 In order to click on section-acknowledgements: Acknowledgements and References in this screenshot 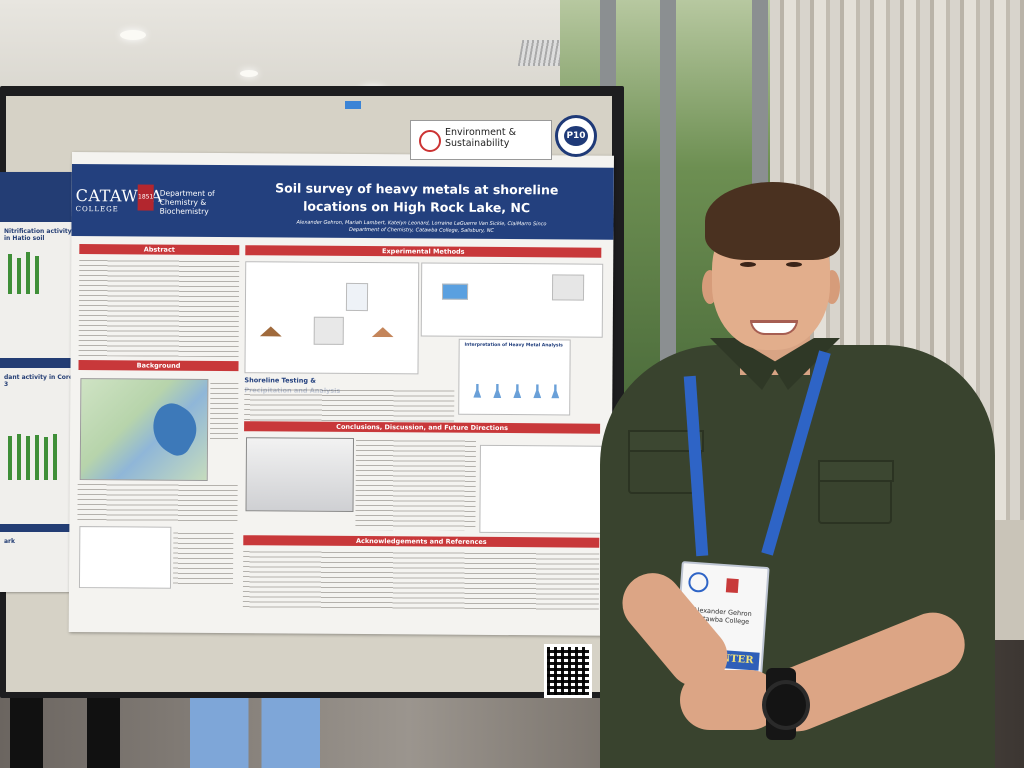, I will do `click(421, 541)`.